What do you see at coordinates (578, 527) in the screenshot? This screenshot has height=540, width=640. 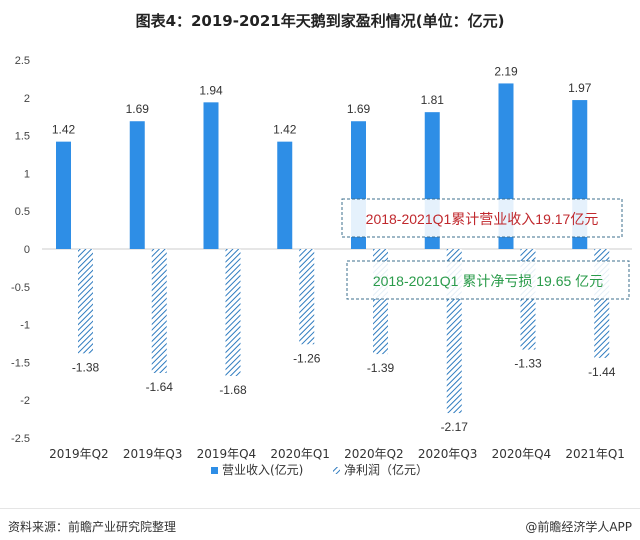 I see `brand-label: @前瞻经济学人APP` at bounding box center [578, 527].